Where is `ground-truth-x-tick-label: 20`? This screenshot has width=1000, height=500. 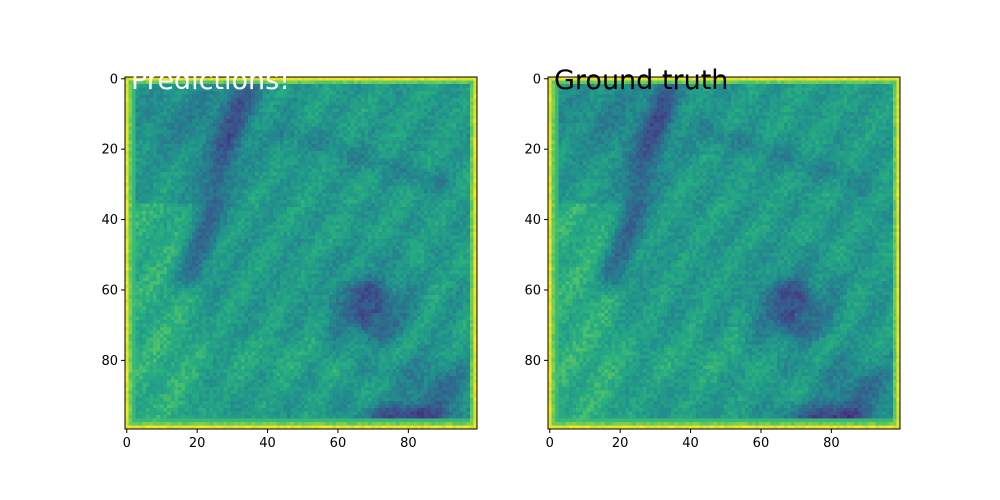
ground-truth-x-tick-label: 20 is located at coordinates (620, 443).